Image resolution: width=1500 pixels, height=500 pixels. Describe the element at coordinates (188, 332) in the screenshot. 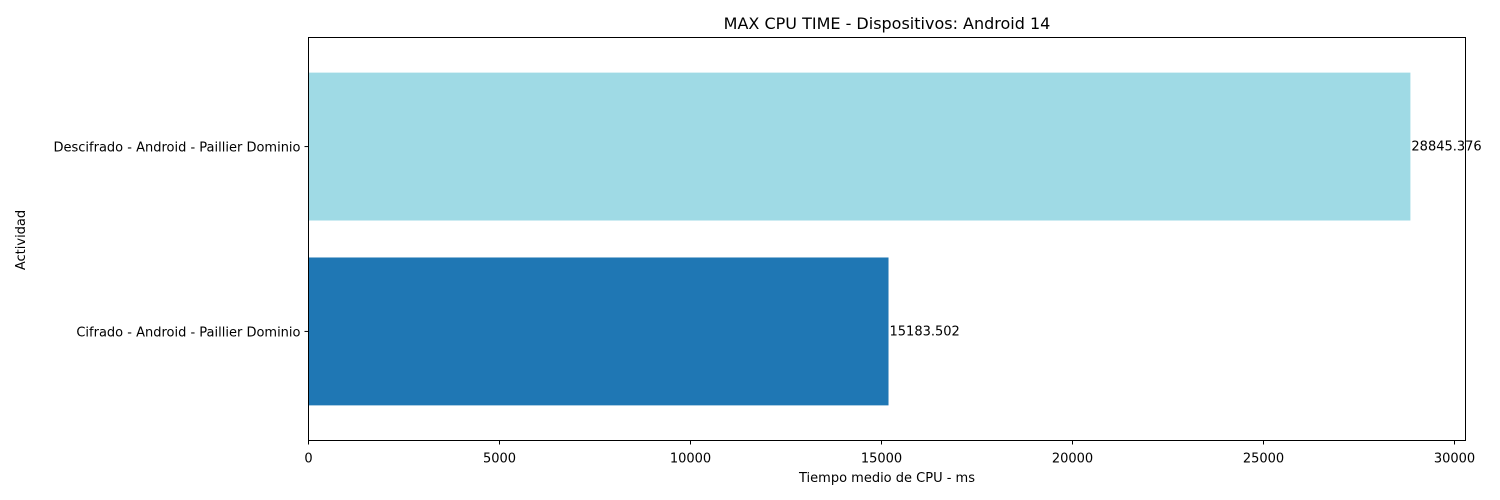

I see `y-tick-label-0: Cifrado - Android - Paillier Dominio` at that location.